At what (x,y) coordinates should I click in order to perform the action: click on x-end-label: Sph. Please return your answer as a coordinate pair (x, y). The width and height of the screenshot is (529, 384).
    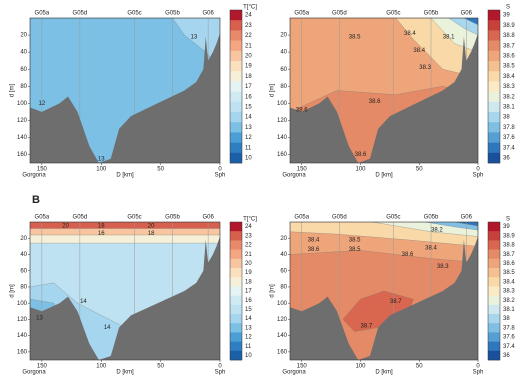
    Looking at the image, I should click on (220, 176).